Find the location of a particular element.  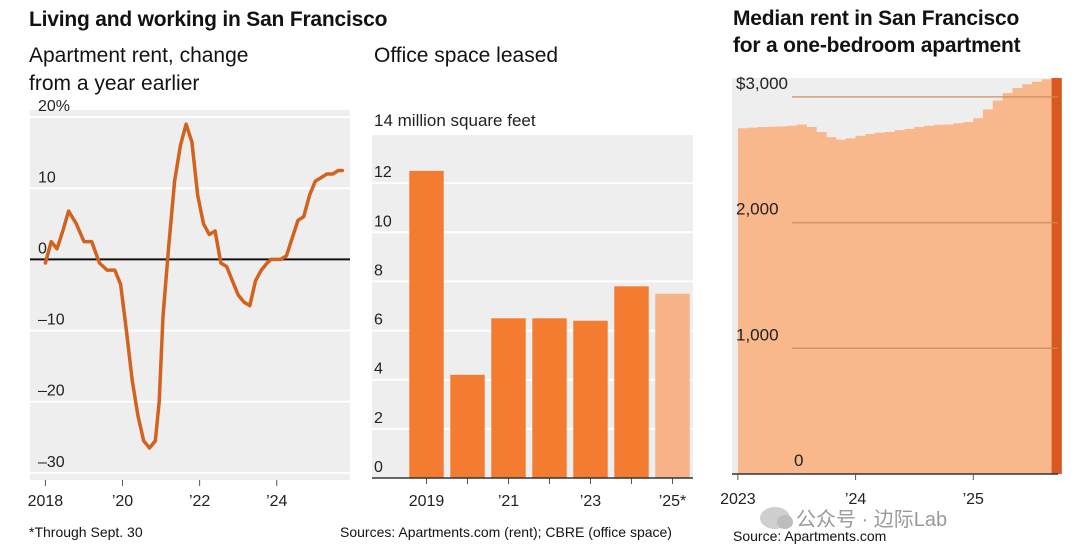

x-tick-label: 2023 is located at coordinates (738, 499).